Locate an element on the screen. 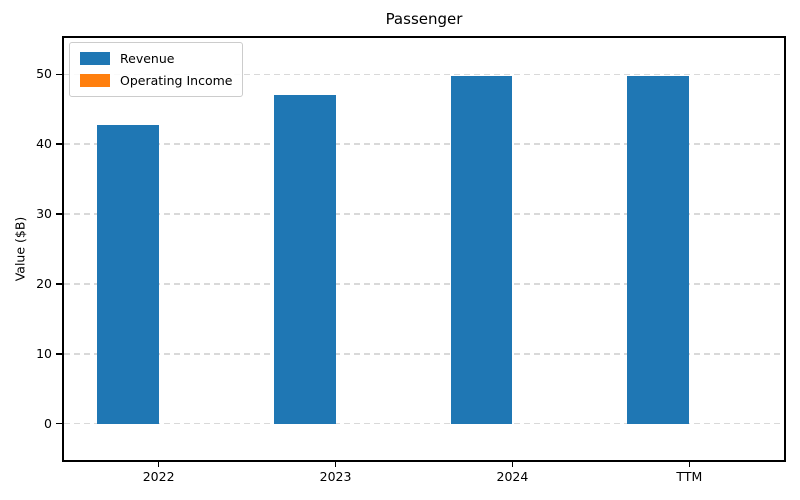 This screenshot has height=500, width=800. legend-label-operating-income: Operating Income is located at coordinates (176, 80).